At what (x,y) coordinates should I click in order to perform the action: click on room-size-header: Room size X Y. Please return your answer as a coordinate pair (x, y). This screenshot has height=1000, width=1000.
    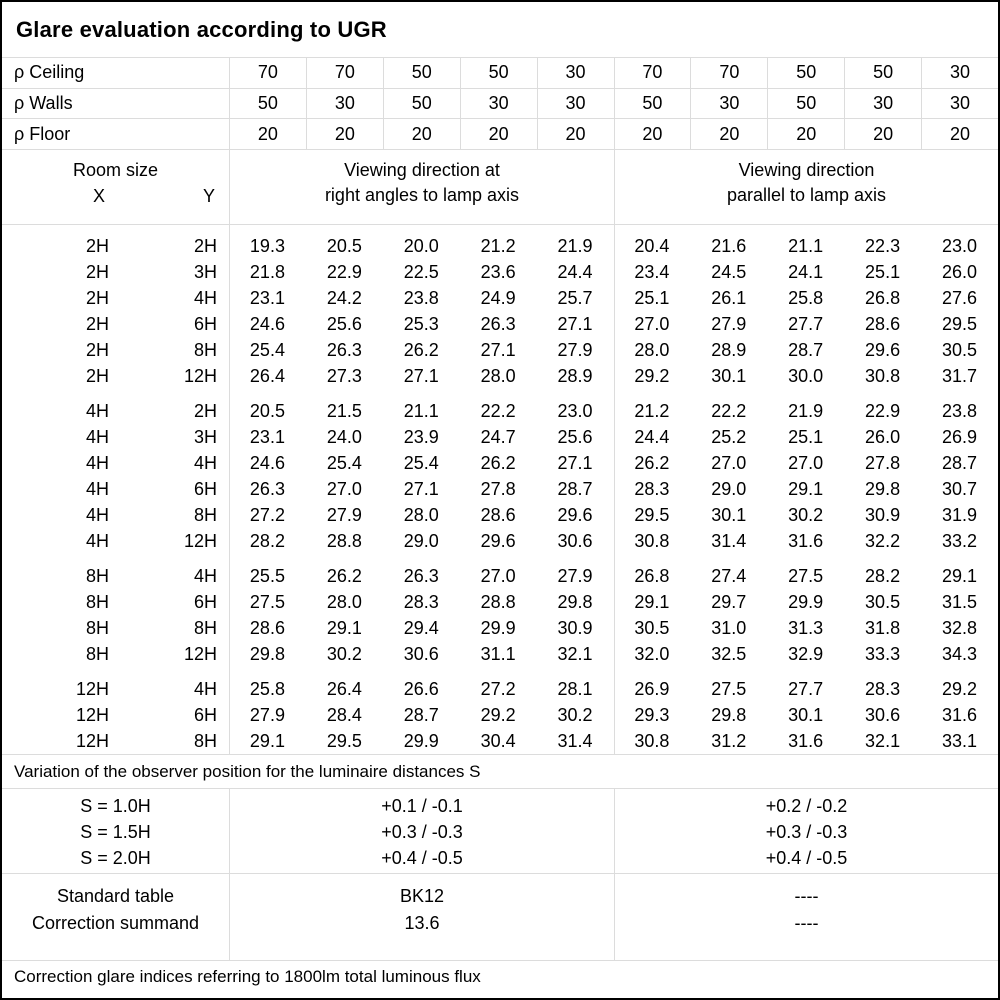
    Looking at the image, I should click on (115, 187).